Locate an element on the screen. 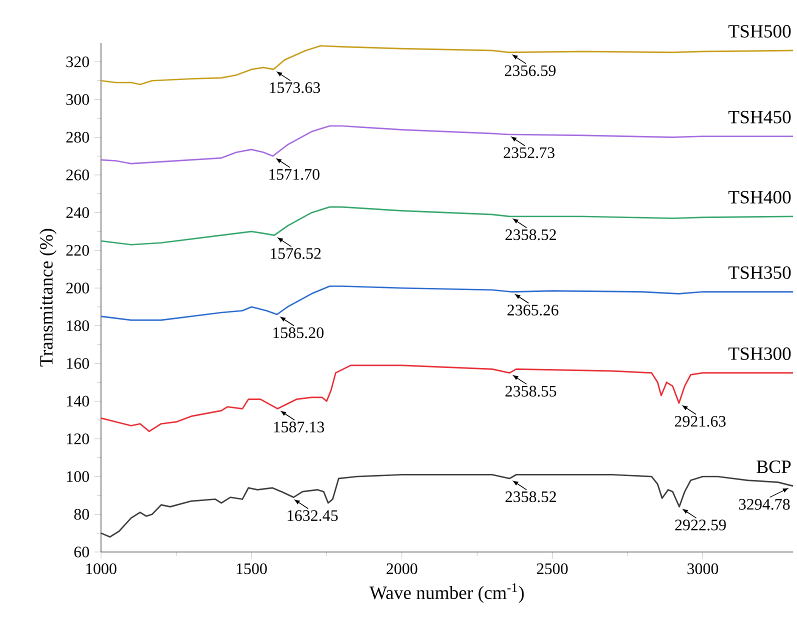  y-tick-label: 300 is located at coordinates (78, 99).